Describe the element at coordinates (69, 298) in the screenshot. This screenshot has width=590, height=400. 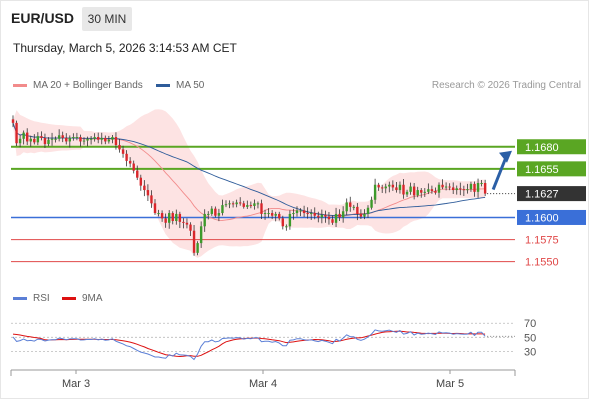
I see `ma9-swatch` at that location.